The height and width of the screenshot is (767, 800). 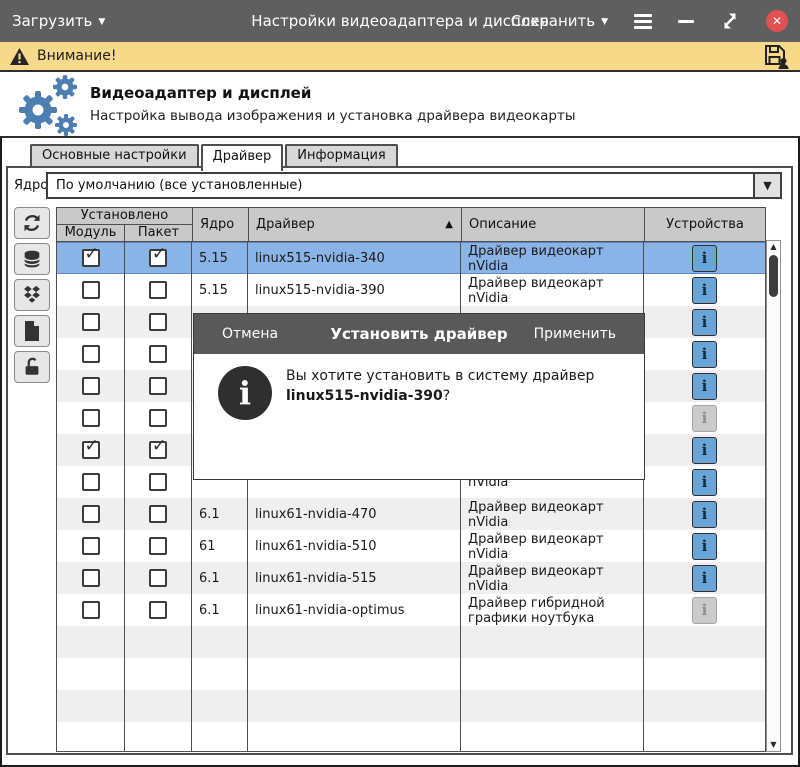 What do you see at coordinates (730, 21) in the screenshot?
I see `resize-button` at bounding box center [730, 21].